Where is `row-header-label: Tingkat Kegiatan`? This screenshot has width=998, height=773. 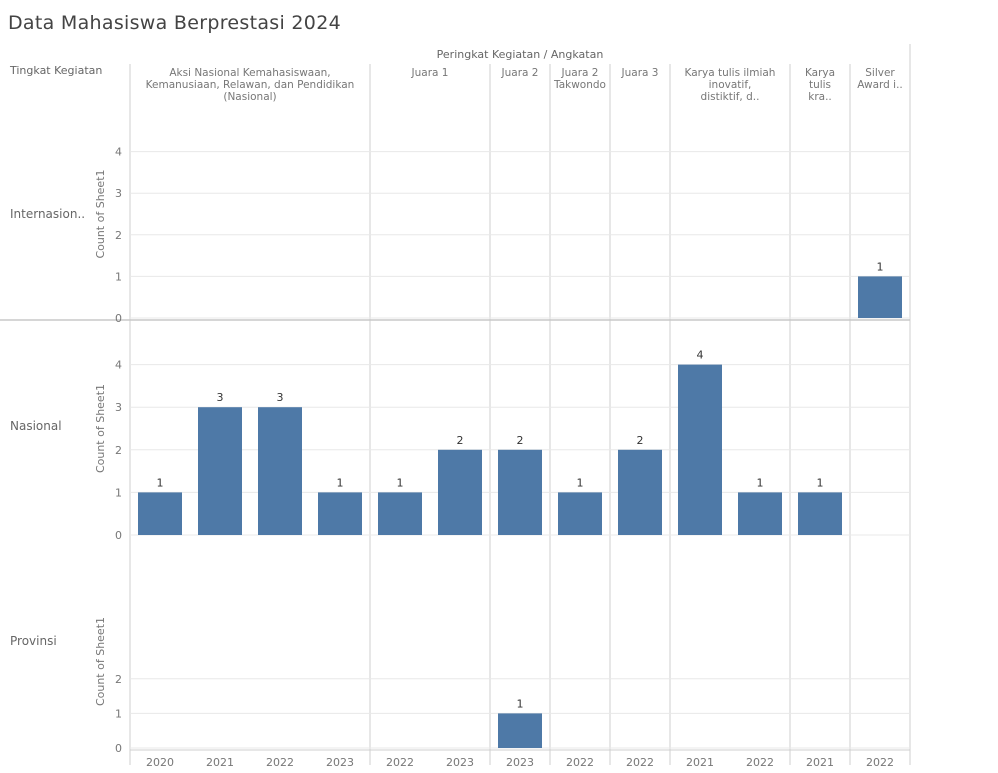
row-header-label: Tingkat Kegiatan is located at coordinates (55, 70).